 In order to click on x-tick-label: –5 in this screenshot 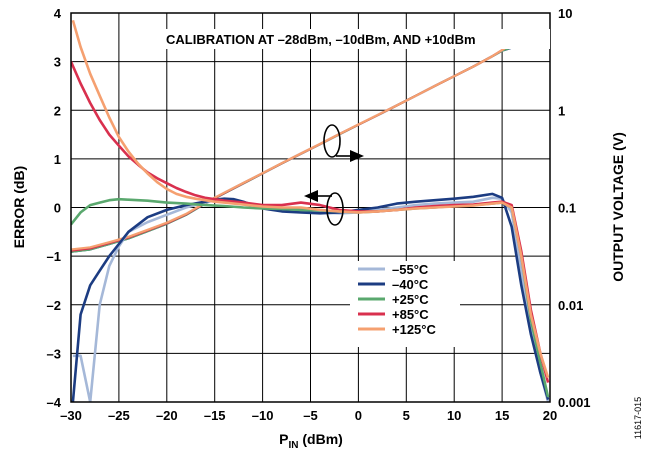, I will do `click(310, 415)`.